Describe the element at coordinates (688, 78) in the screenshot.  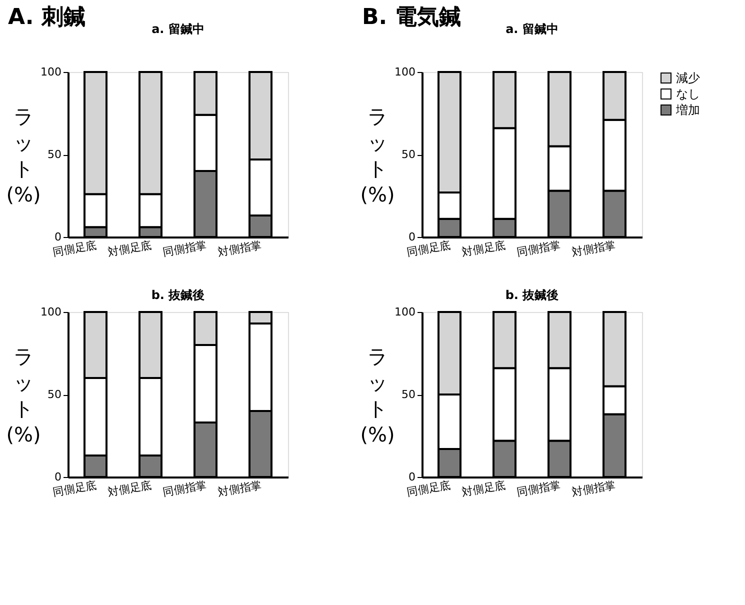
I see `legend-label: 減少` at that location.